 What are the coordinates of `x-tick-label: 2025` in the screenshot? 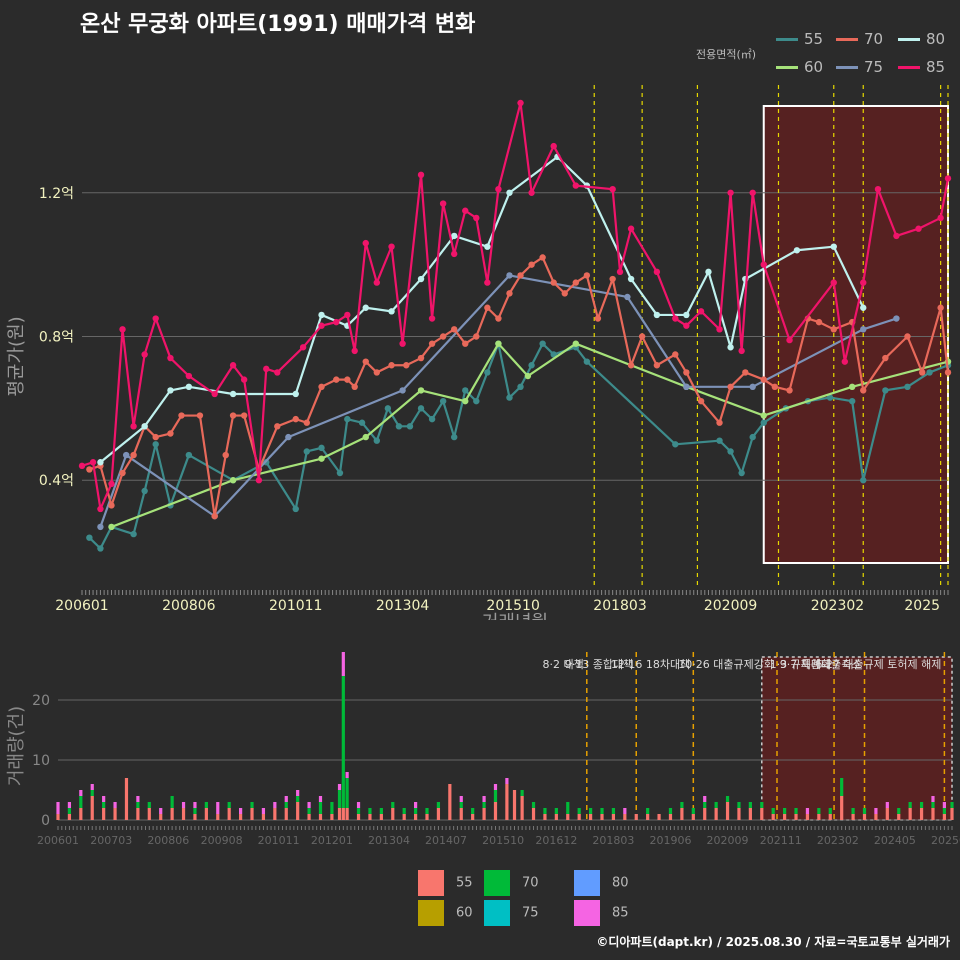 It's located at (922, 606).